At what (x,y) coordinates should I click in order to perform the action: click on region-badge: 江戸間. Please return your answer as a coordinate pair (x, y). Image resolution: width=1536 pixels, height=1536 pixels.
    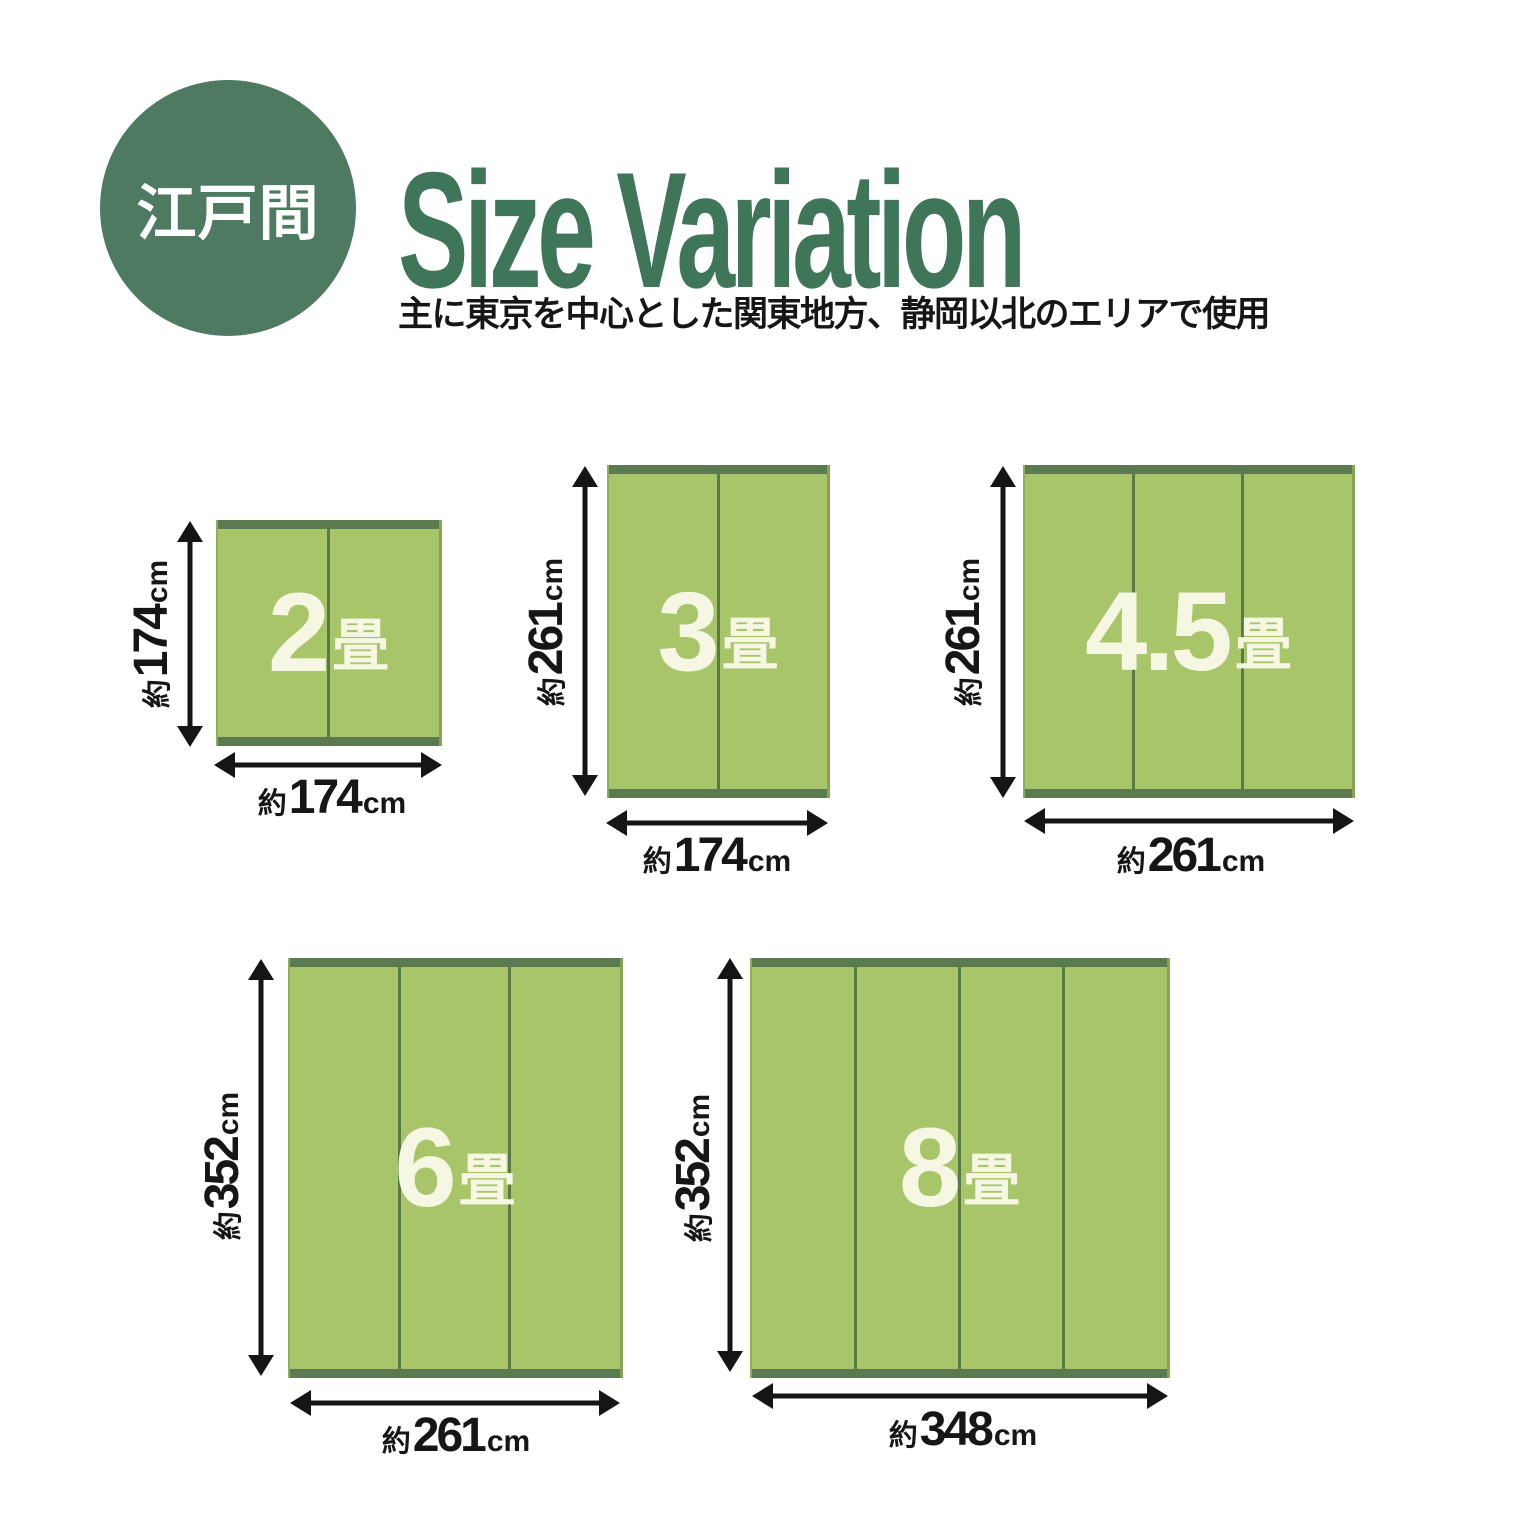
    Looking at the image, I should click on (228, 208).